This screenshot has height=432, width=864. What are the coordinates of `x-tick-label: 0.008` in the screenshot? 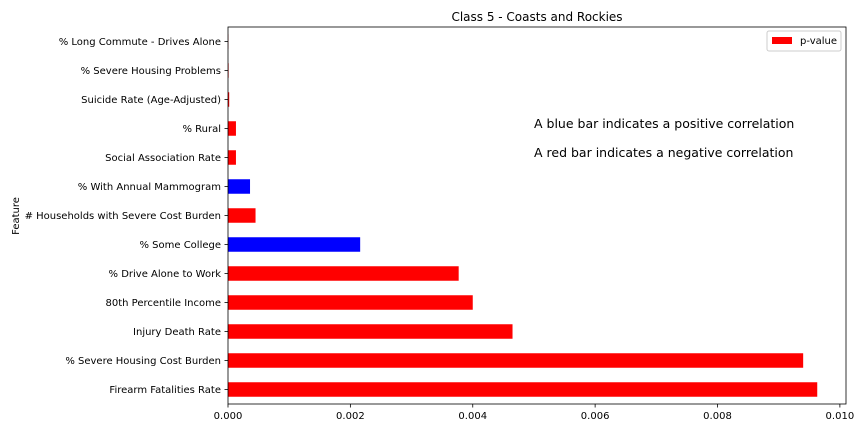 It's located at (717, 416).